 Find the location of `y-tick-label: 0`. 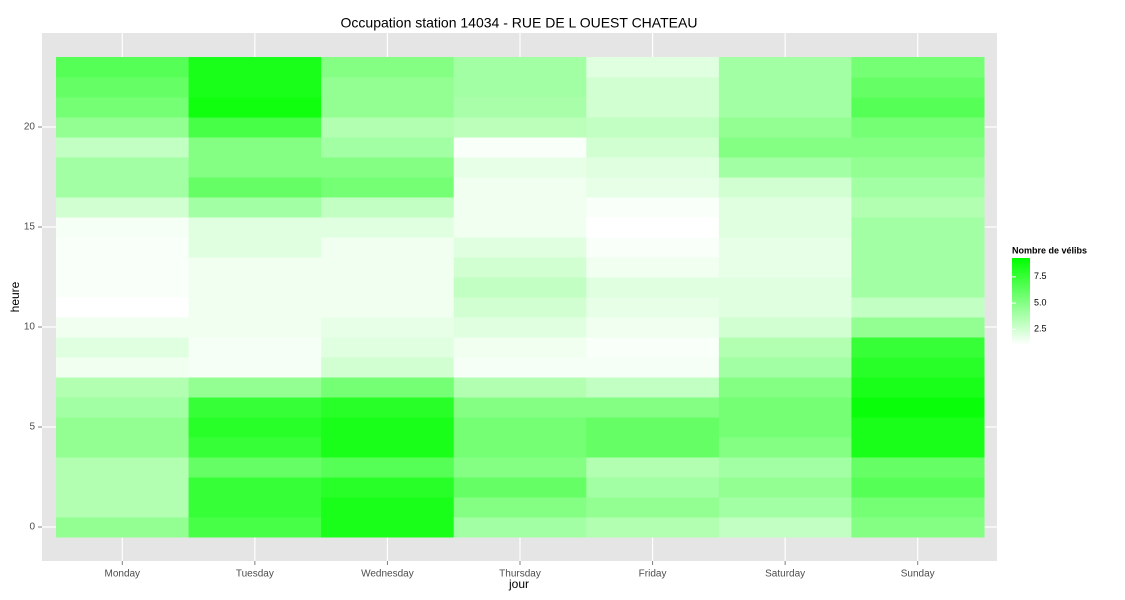

y-tick-label: 0 is located at coordinates (32, 527).